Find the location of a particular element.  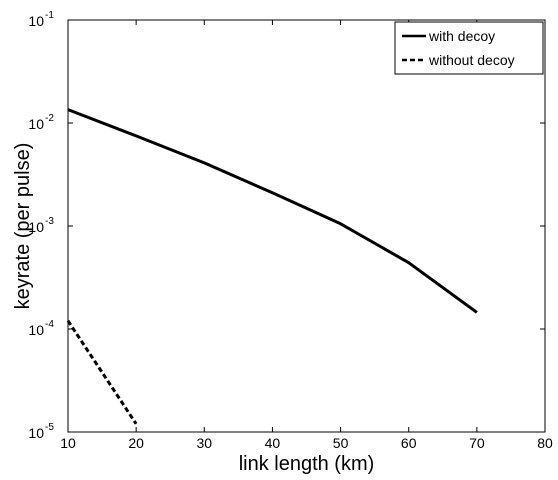

x-tick-label: 30 is located at coordinates (204, 443).